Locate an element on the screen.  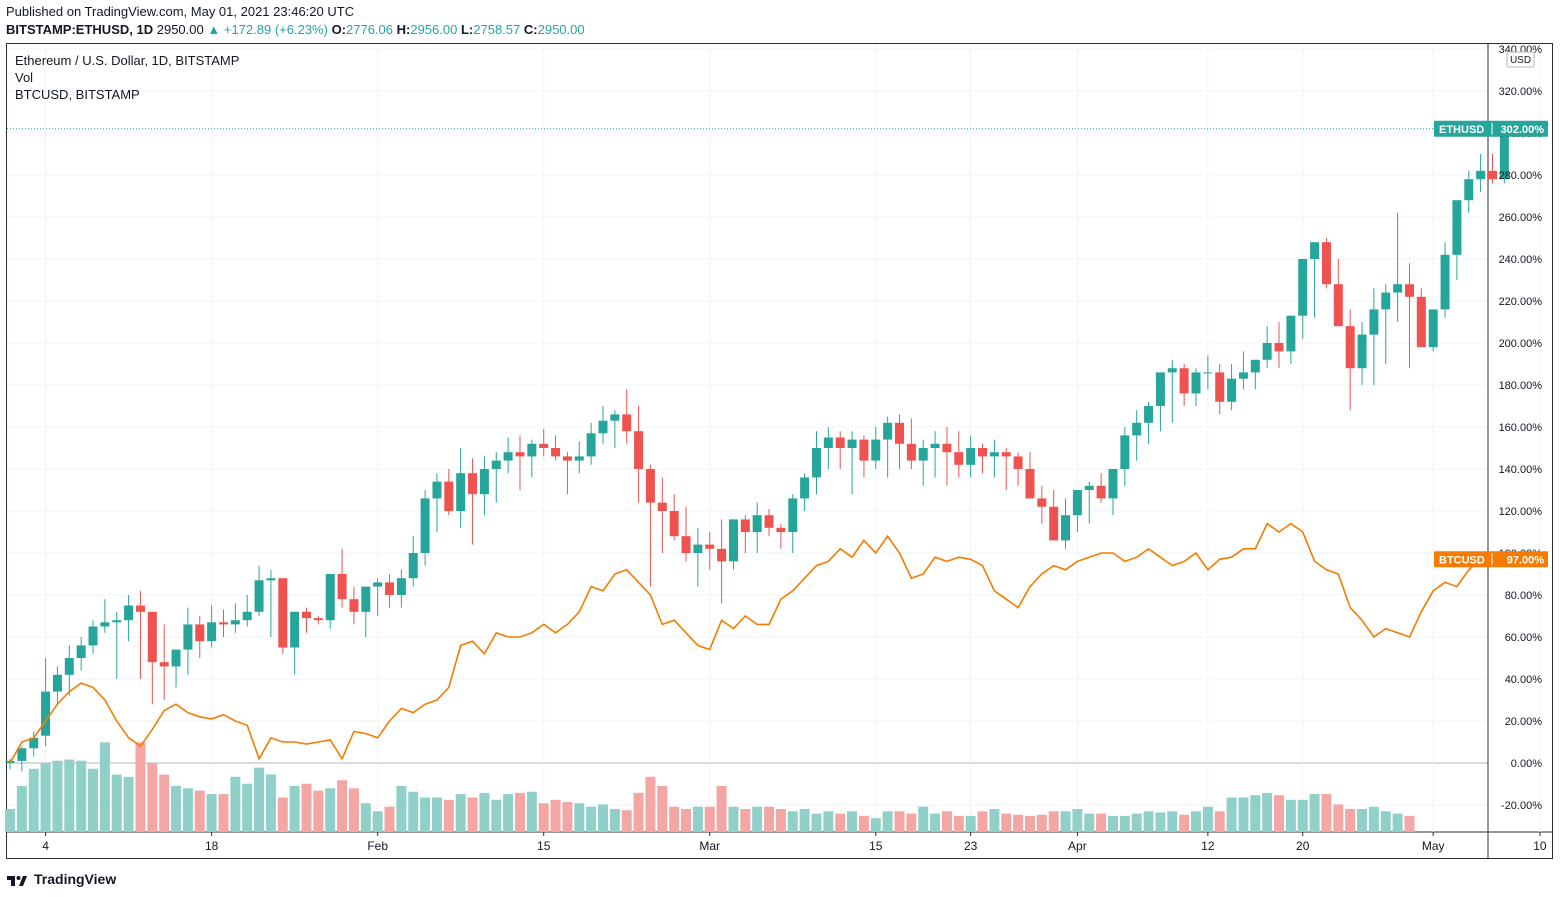
currency-badge-label: USD is located at coordinates (1520, 60).